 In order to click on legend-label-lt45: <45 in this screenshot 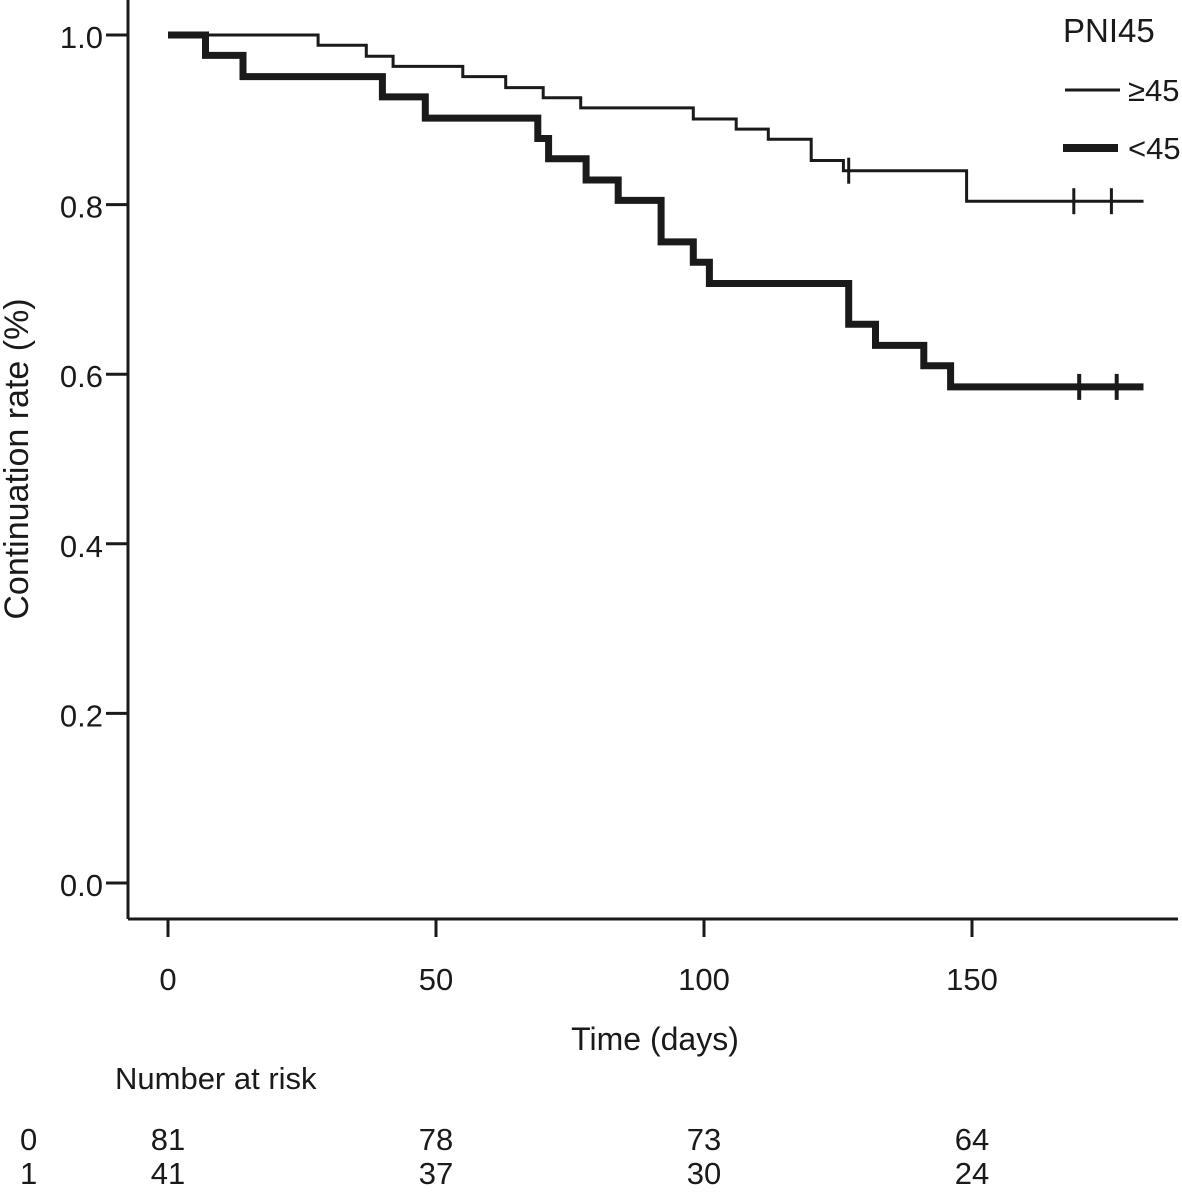, I will do `click(1154, 148)`.